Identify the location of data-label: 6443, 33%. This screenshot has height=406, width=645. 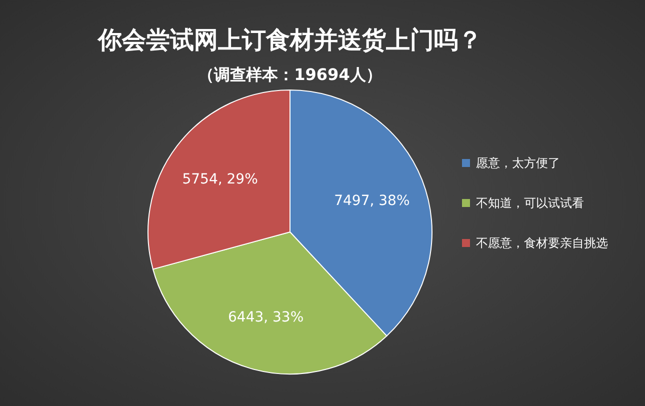
(266, 318).